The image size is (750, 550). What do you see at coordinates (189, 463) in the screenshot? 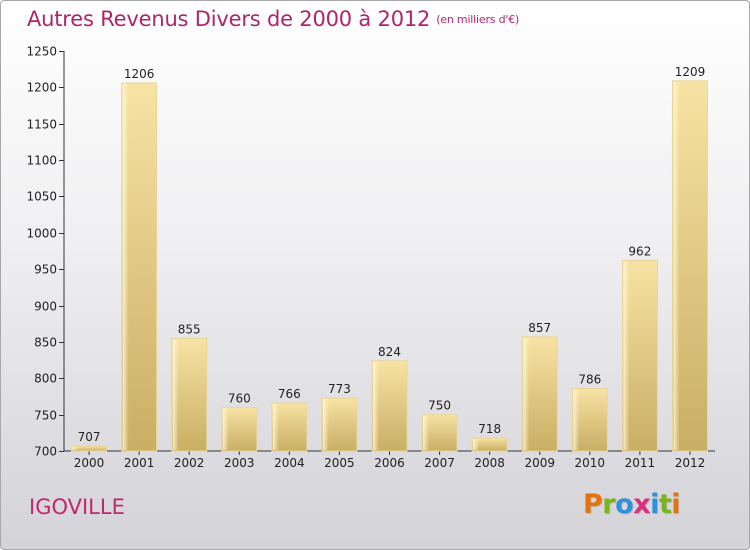
I see `x-tick-label: 2002` at bounding box center [189, 463].